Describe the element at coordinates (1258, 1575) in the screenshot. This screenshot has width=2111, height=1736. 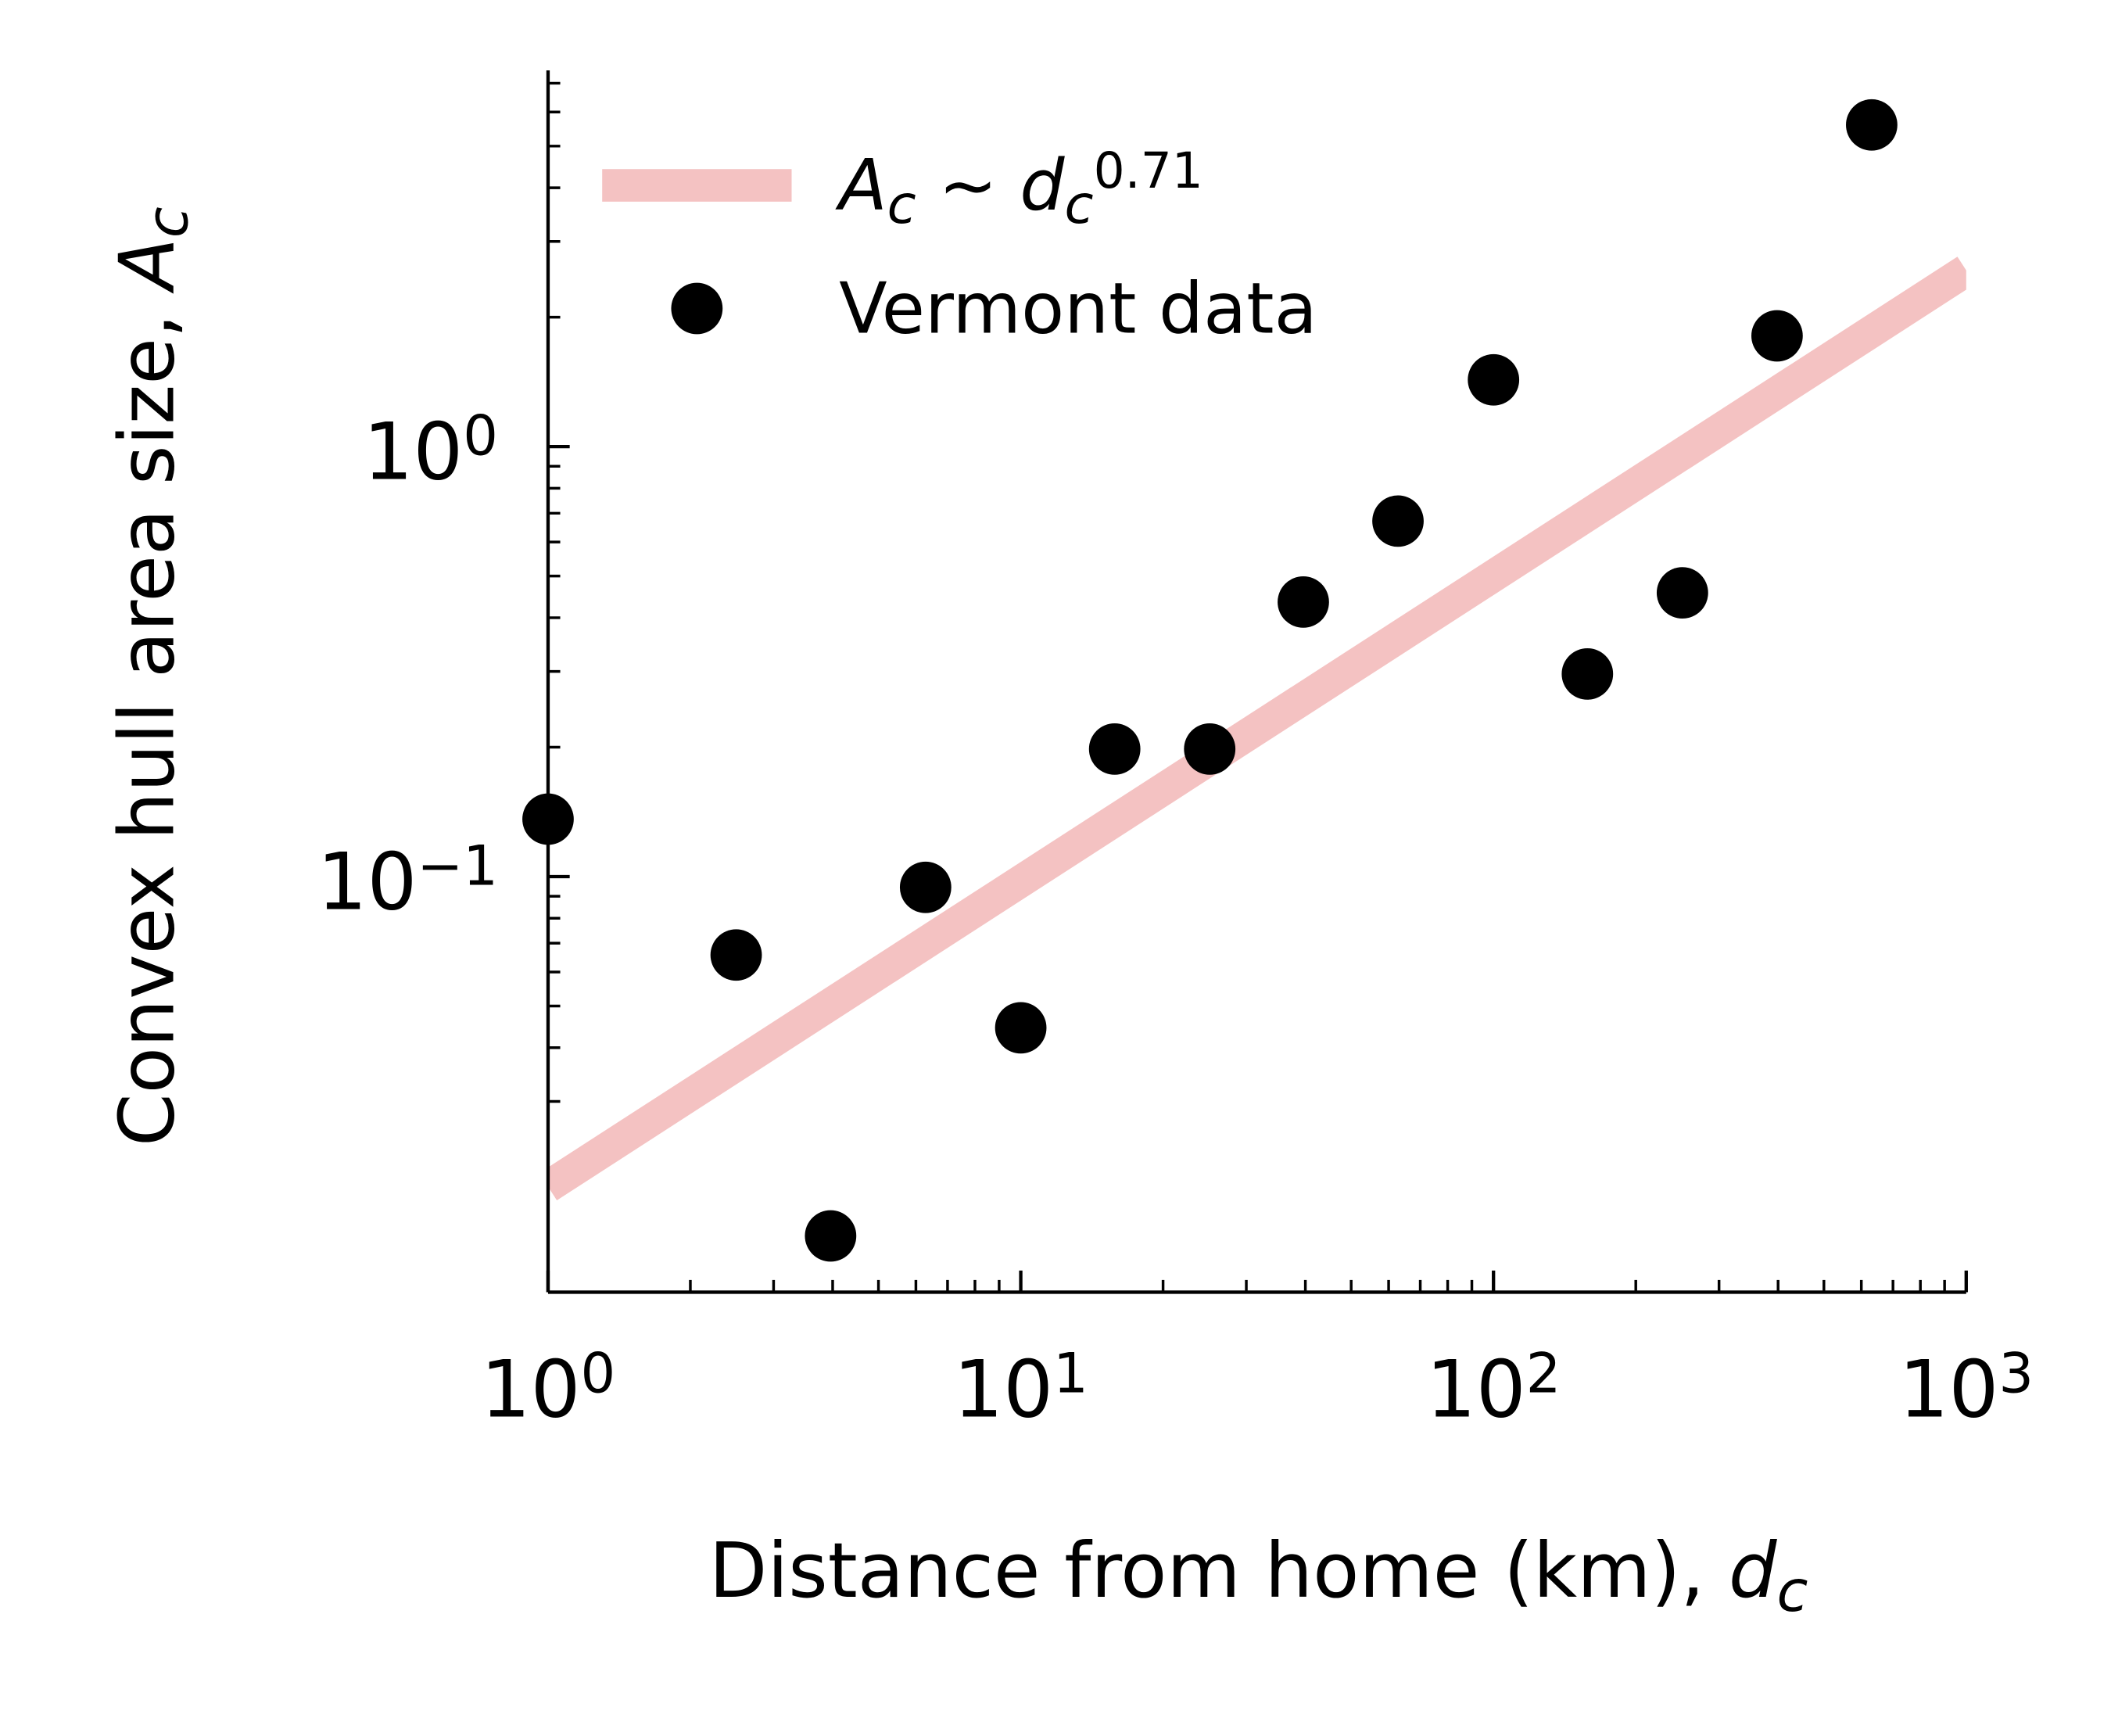
I see `x-axis-label: Distance from home (km), dc` at that location.